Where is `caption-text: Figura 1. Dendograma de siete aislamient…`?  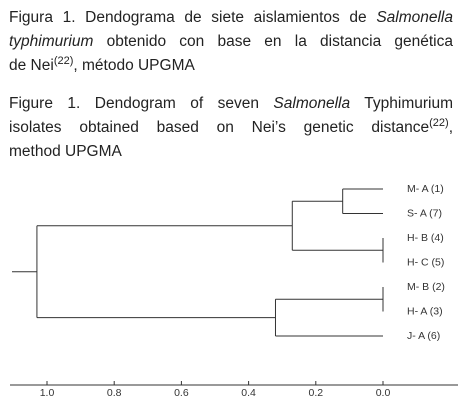 caption-text: Figura 1. Dendograma de siete aislamient… is located at coordinates (193, 17).